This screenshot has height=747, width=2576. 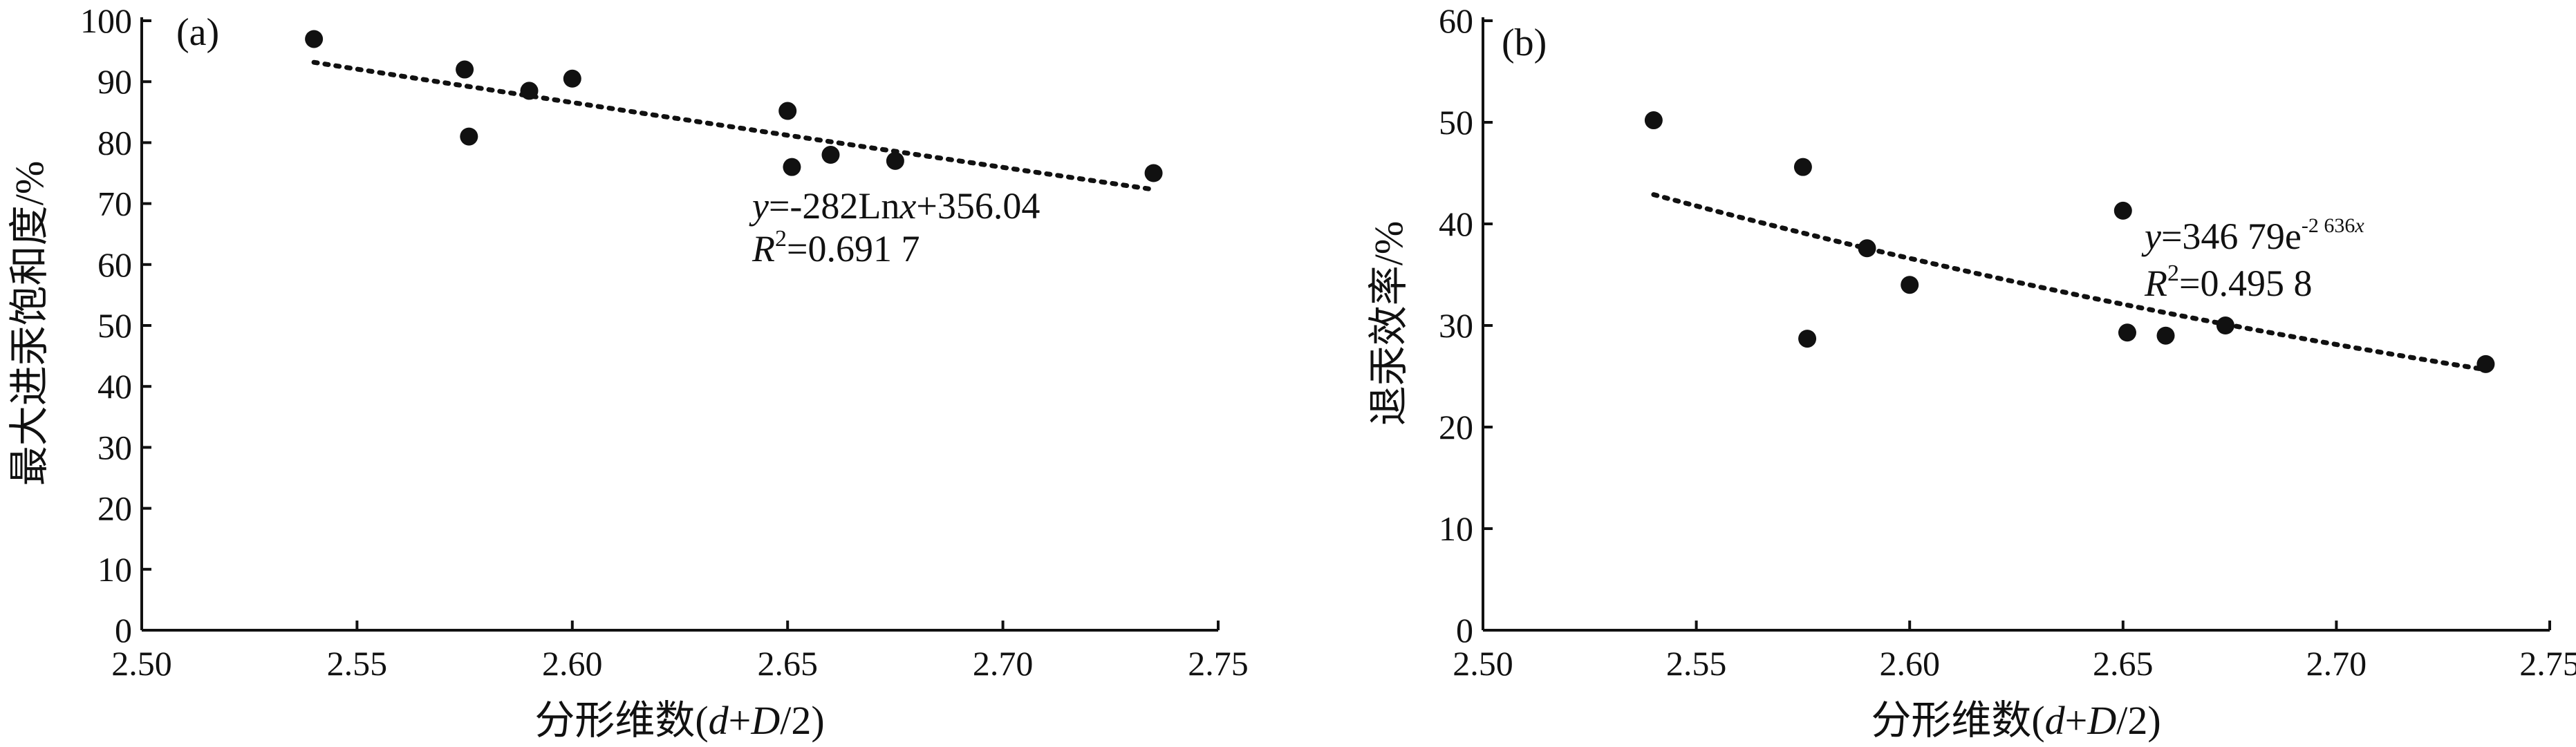 What do you see at coordinates (781, 239) in the screenshot?
I see `r2-a-sup: 2` at bounding box center [781, 239].